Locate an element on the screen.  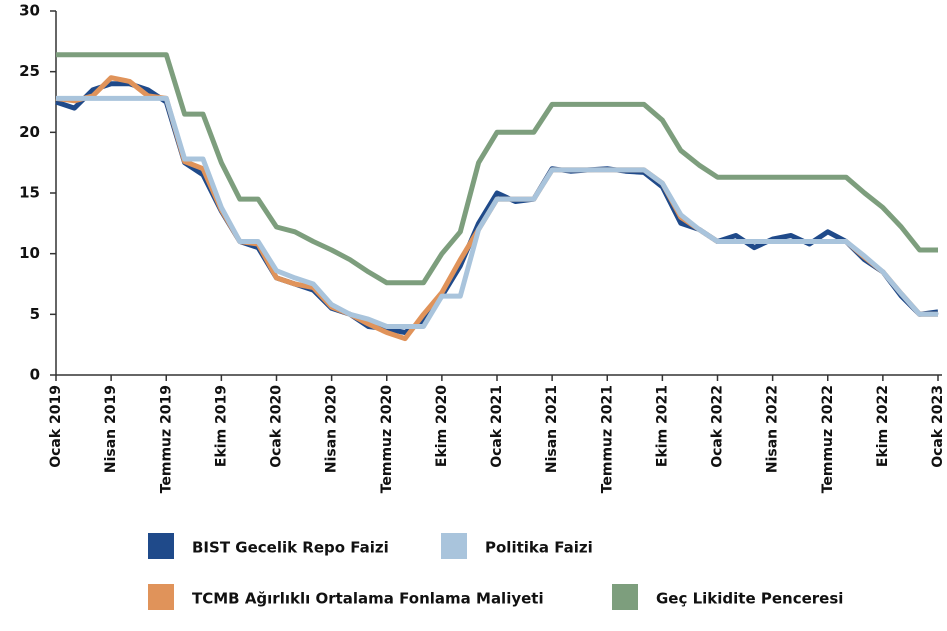
x-tick-label: Temmuz 2022 is located at coordinates (828, 439).